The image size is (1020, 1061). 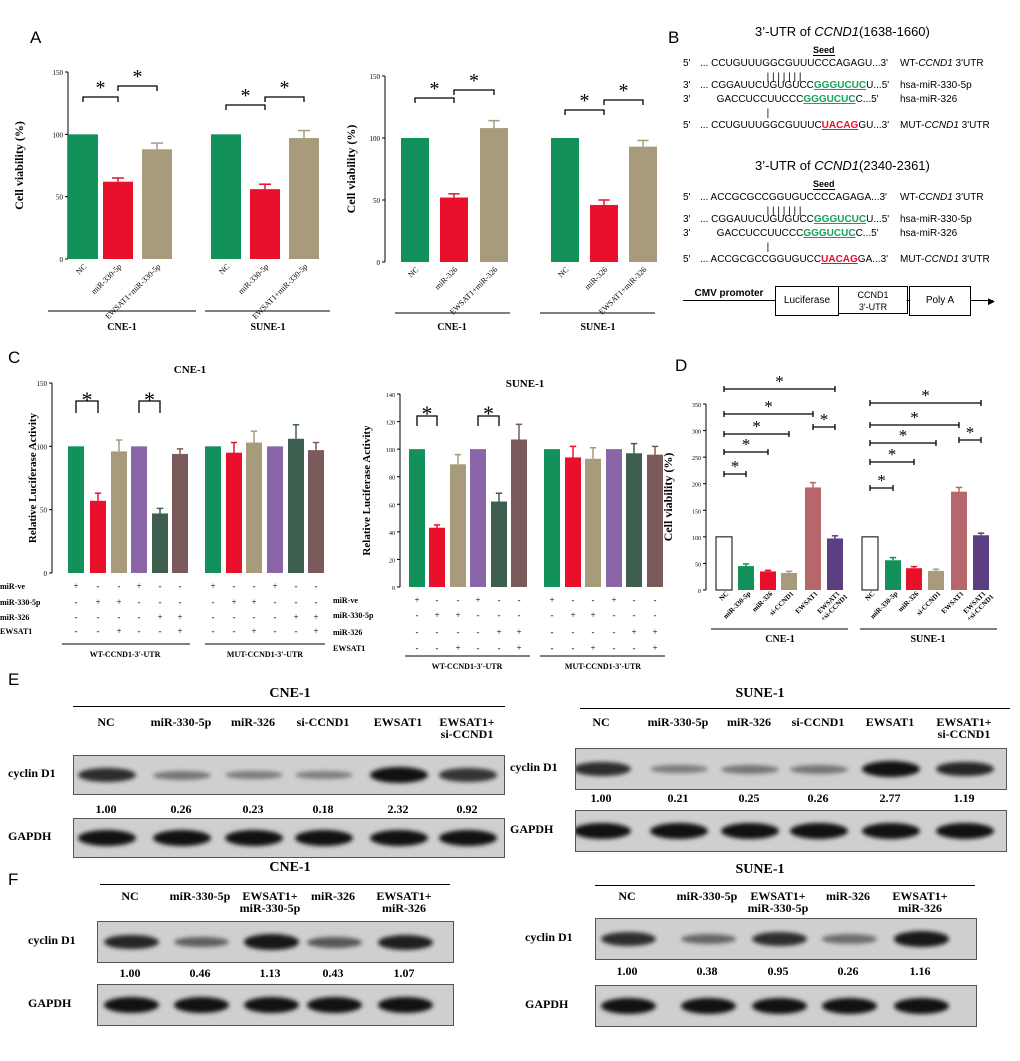 I want to click on seq-line: ... ACCGCGCCGGUGUCCCCAGAGA...3', so click(x=793, y=197).